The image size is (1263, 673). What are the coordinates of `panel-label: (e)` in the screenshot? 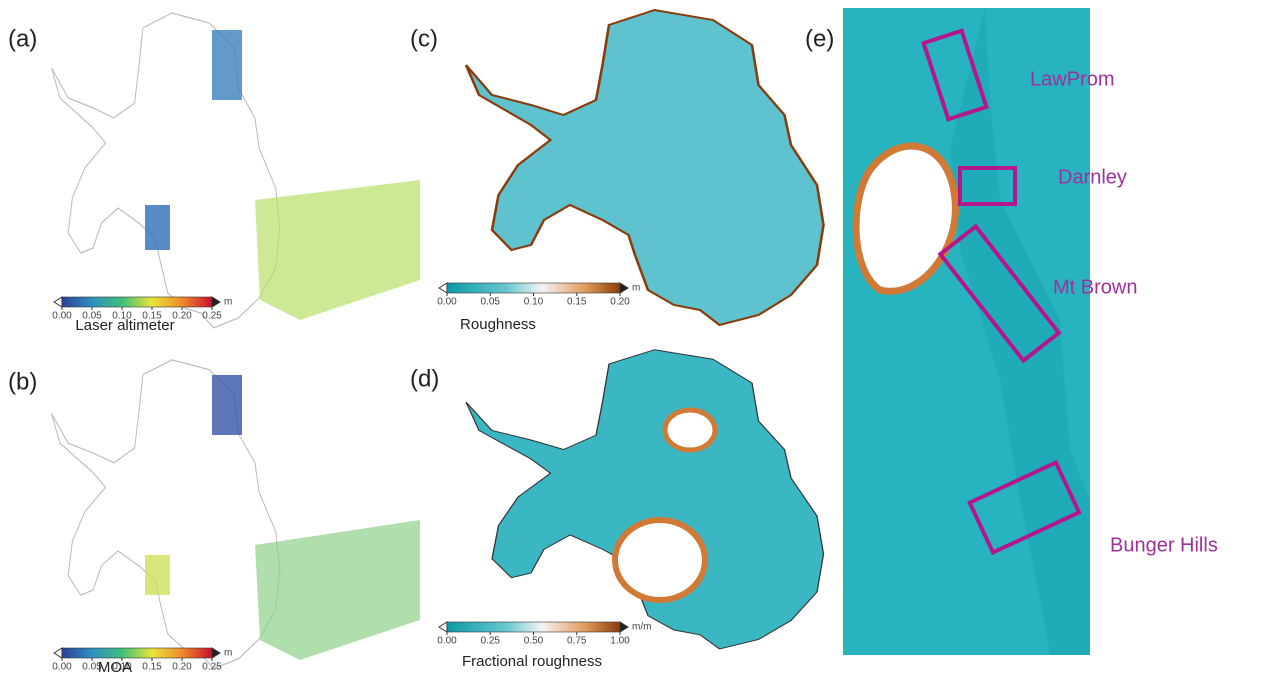 It's located at (819, 38).